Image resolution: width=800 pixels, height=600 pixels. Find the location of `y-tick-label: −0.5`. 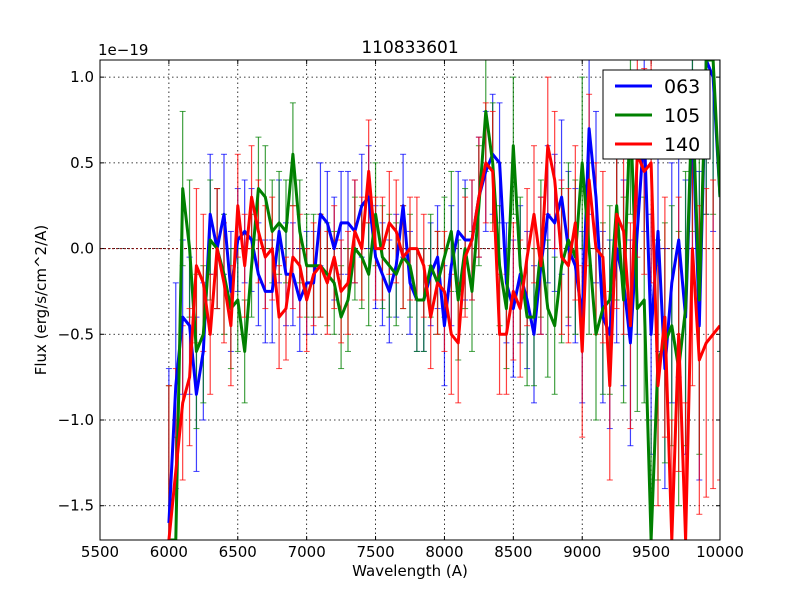

y-tick-label: −0.5 is located at coordinates (76, 334).